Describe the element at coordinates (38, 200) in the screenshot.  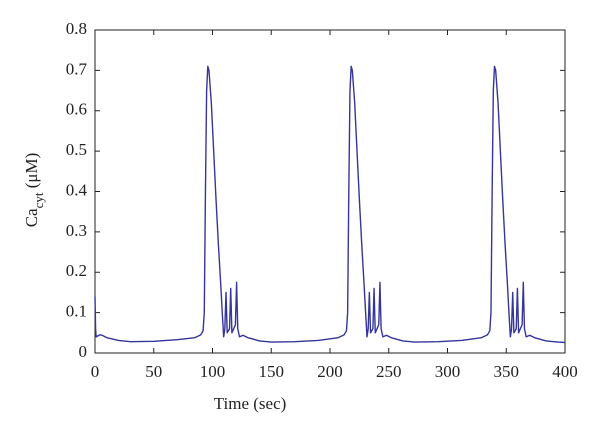
I see `y-label-sub: cyt` at that location.